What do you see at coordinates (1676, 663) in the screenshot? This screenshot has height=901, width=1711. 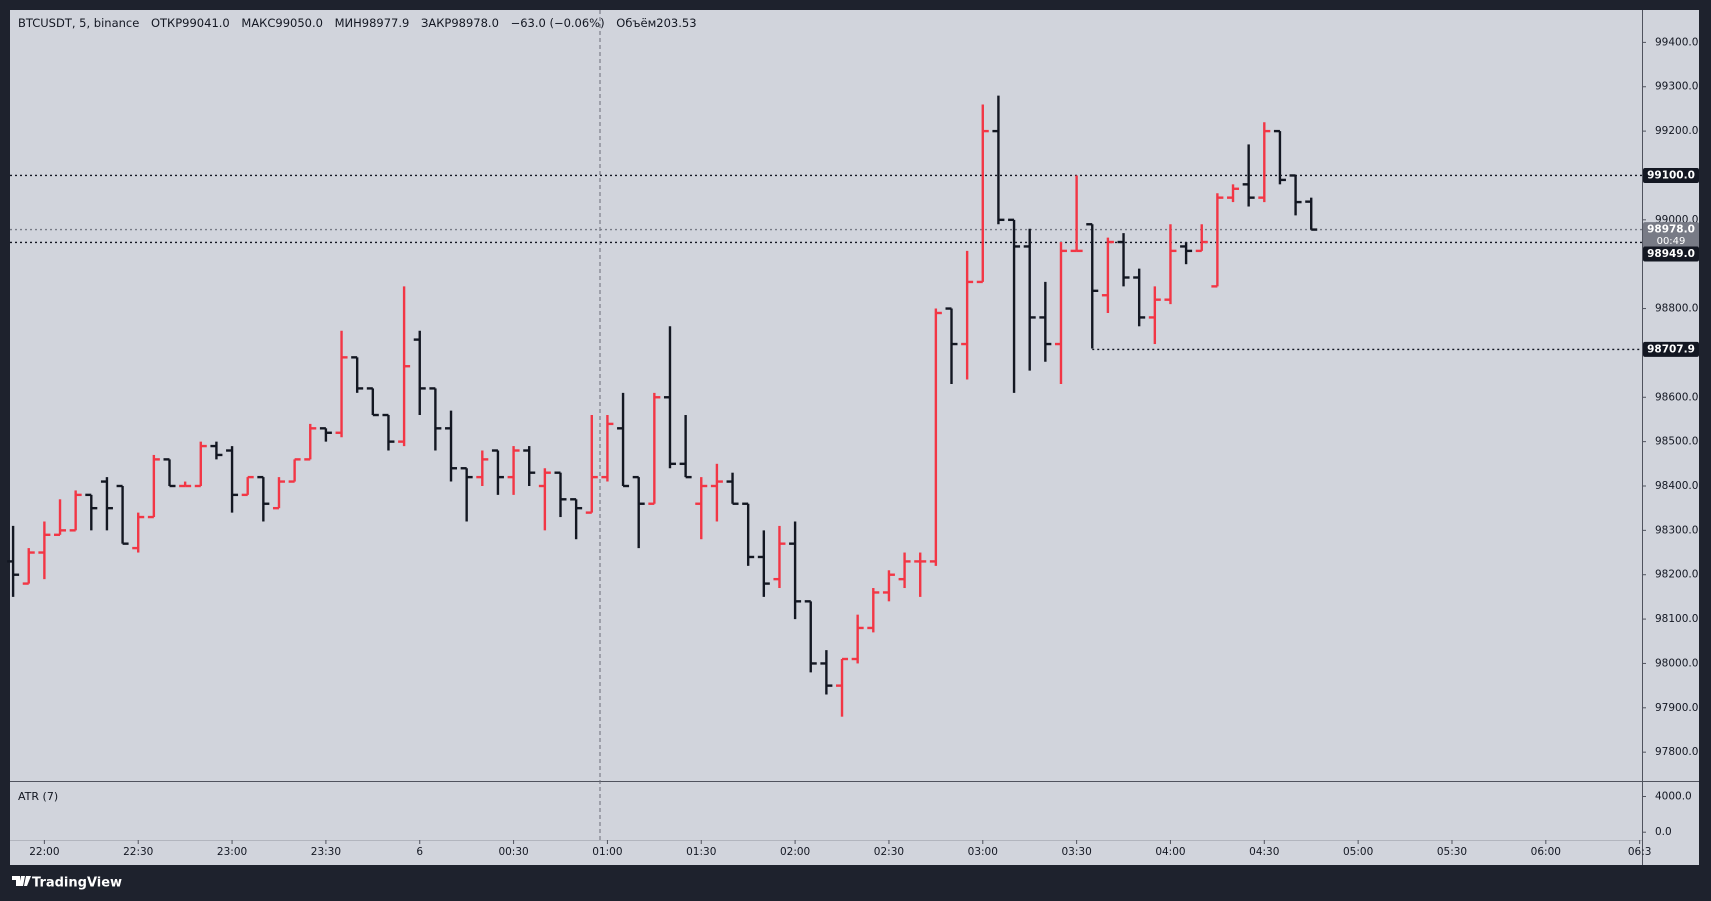 I see `y-tick-label: 98000.0` at bounding box center [1676, 663].